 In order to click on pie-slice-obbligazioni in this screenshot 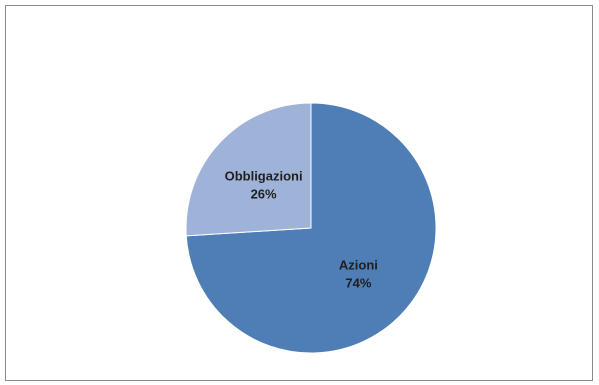, I will do `click(248, 169)`.